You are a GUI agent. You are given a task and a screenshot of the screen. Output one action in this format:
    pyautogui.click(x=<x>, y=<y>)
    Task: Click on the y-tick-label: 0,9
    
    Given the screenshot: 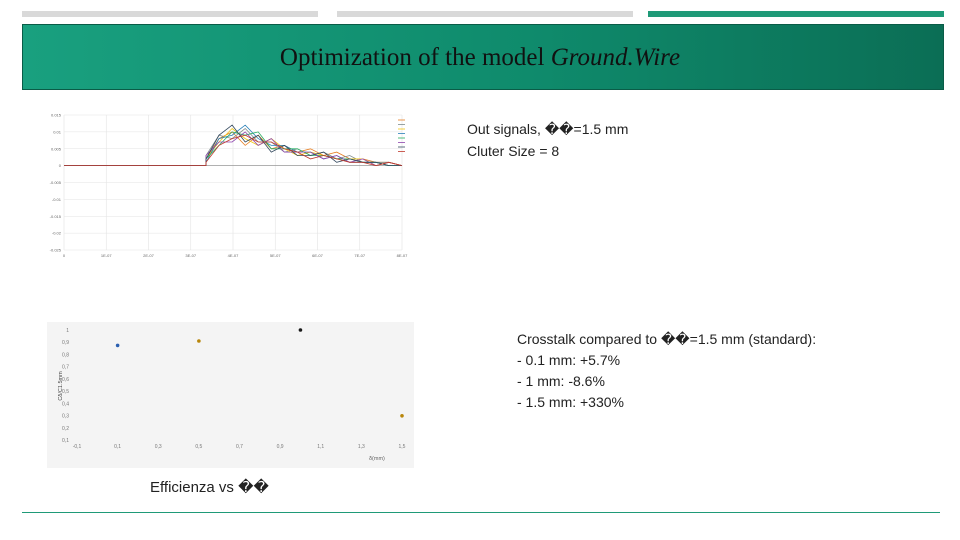 What is the action you would take?
    pyautogui.click(x=65, y=343)
    